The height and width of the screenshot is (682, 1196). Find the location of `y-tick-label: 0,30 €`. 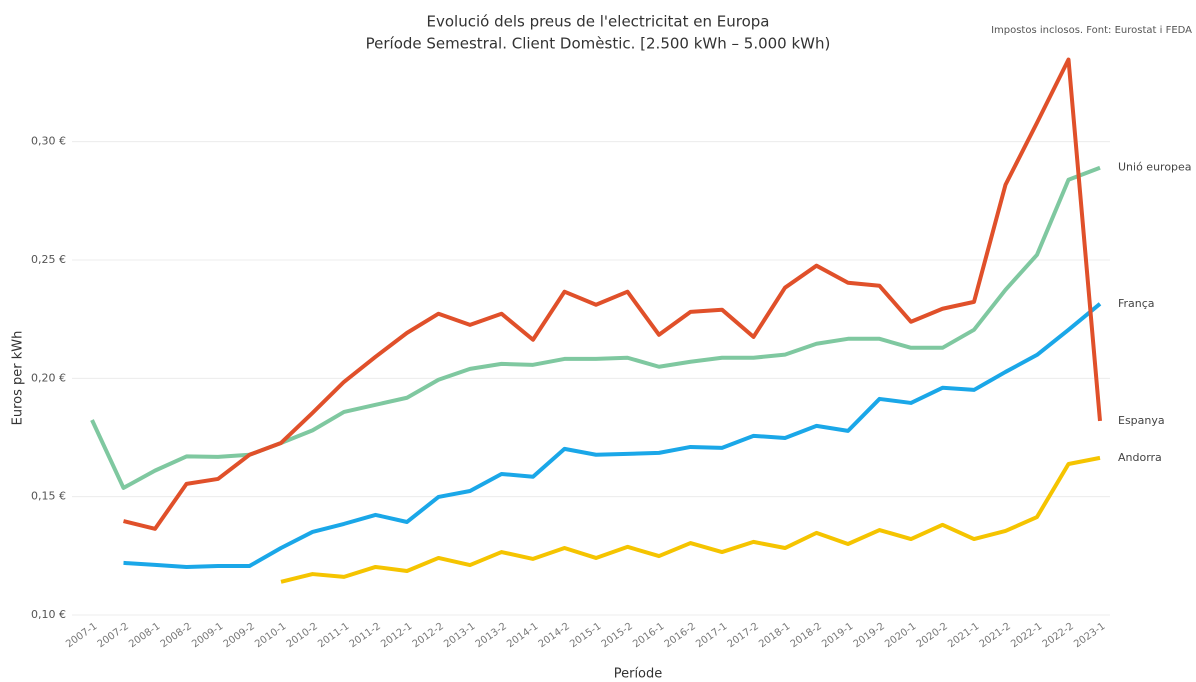

y-tick-label: 0,30 € is located at coordinates (48, 141).